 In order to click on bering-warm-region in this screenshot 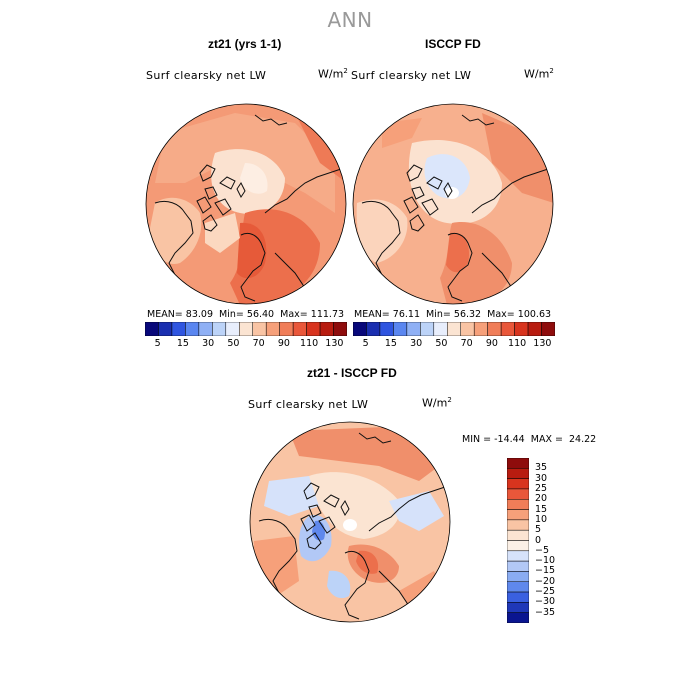, I will do `click(364, 453)`.